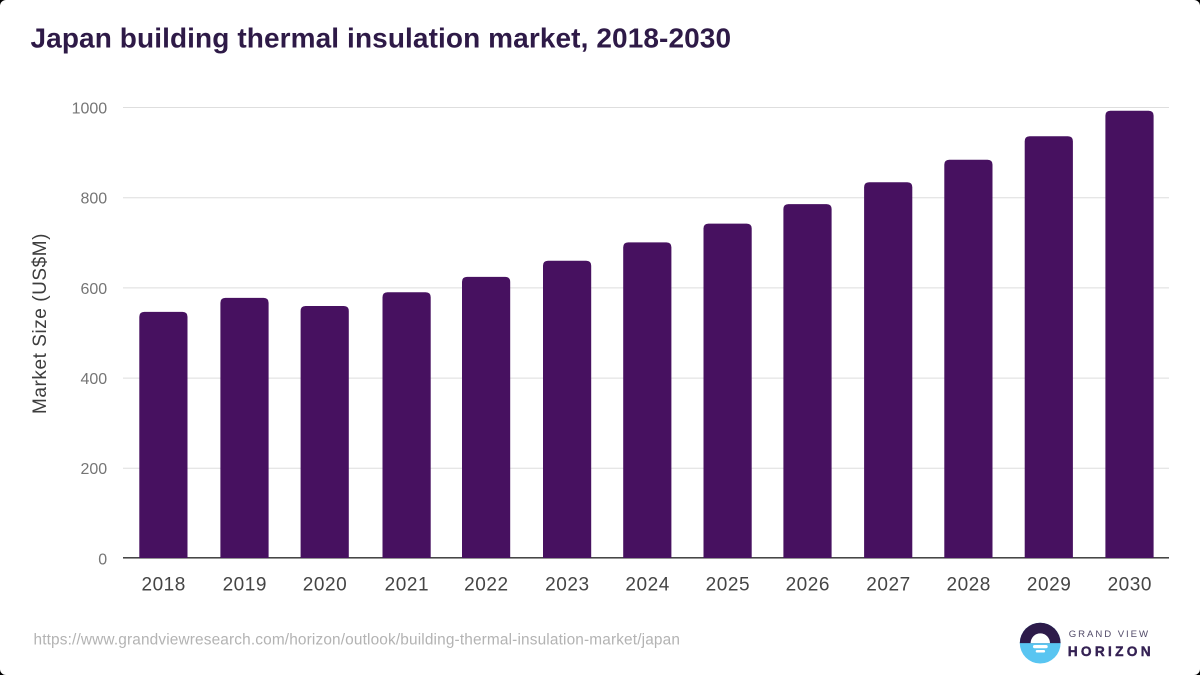  Describe the element at coordinates (567, 584) in the screenshot. I see `svg-text: 2023` at that location.